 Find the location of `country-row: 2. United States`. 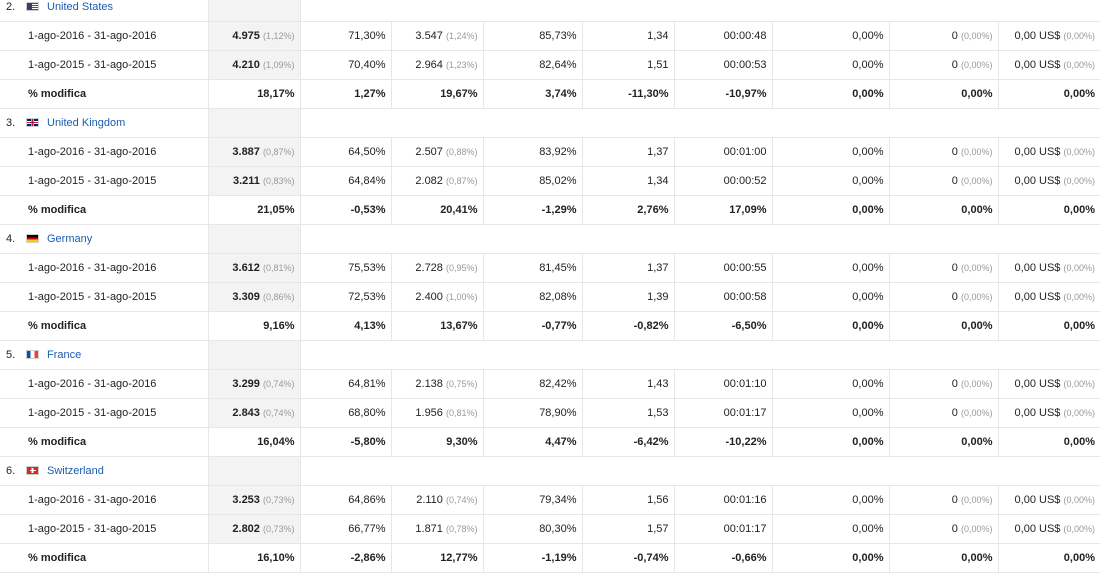

country-row: 2. United States is located at coordinates (550, 11).